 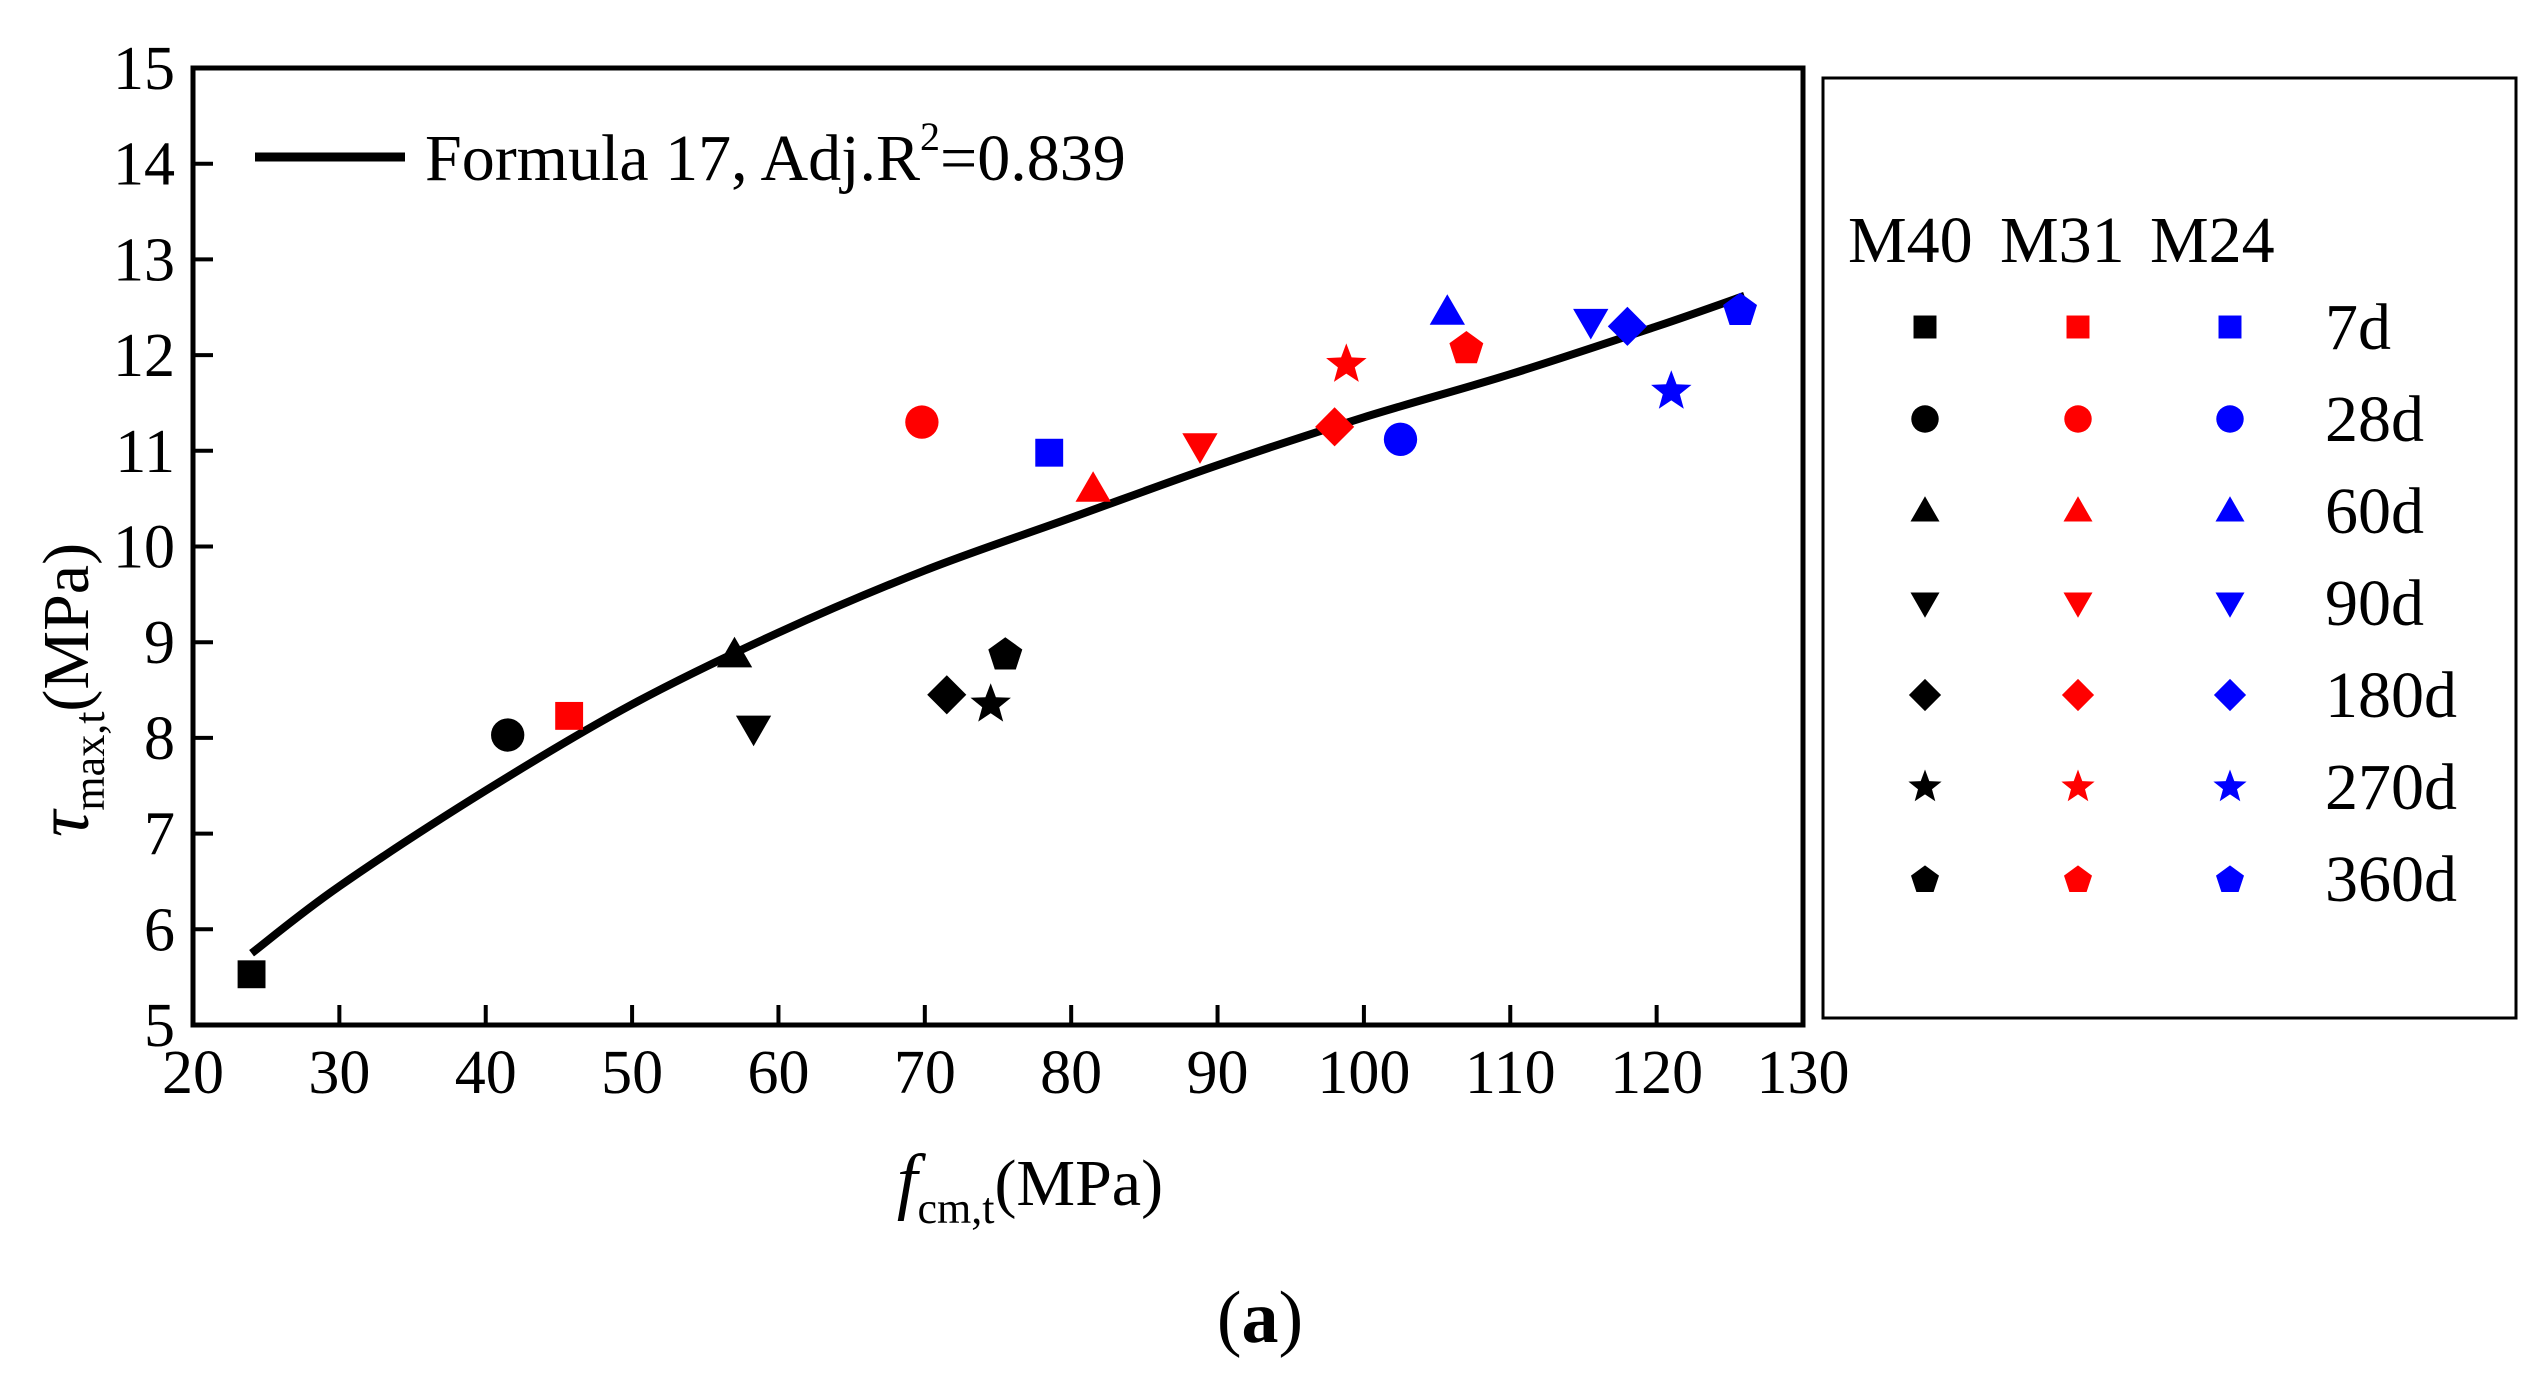 I want to click on point-m24-270d, so click(x=1671, y=389).